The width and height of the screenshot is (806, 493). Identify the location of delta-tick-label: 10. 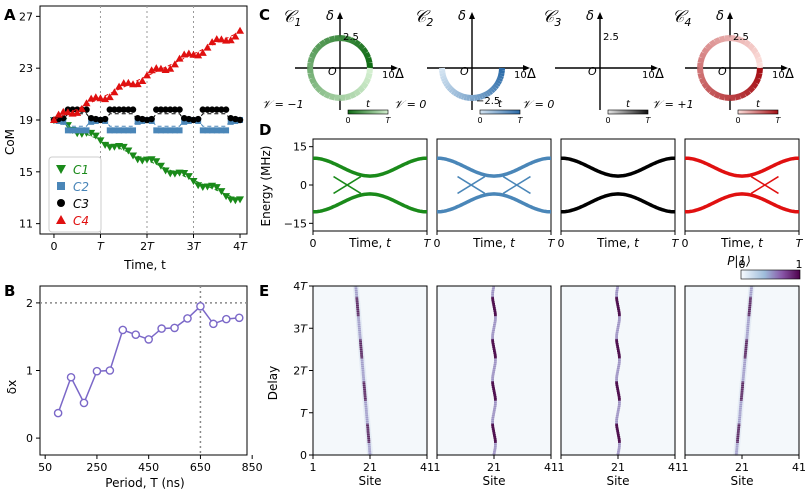
(520, 75).